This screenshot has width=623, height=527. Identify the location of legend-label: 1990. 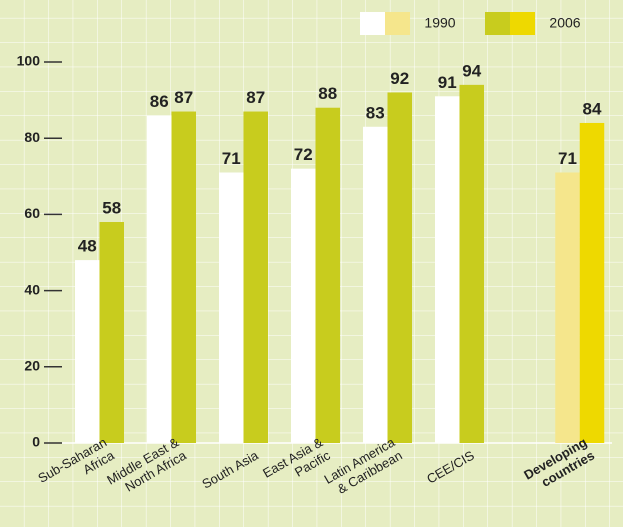
(439, 23).